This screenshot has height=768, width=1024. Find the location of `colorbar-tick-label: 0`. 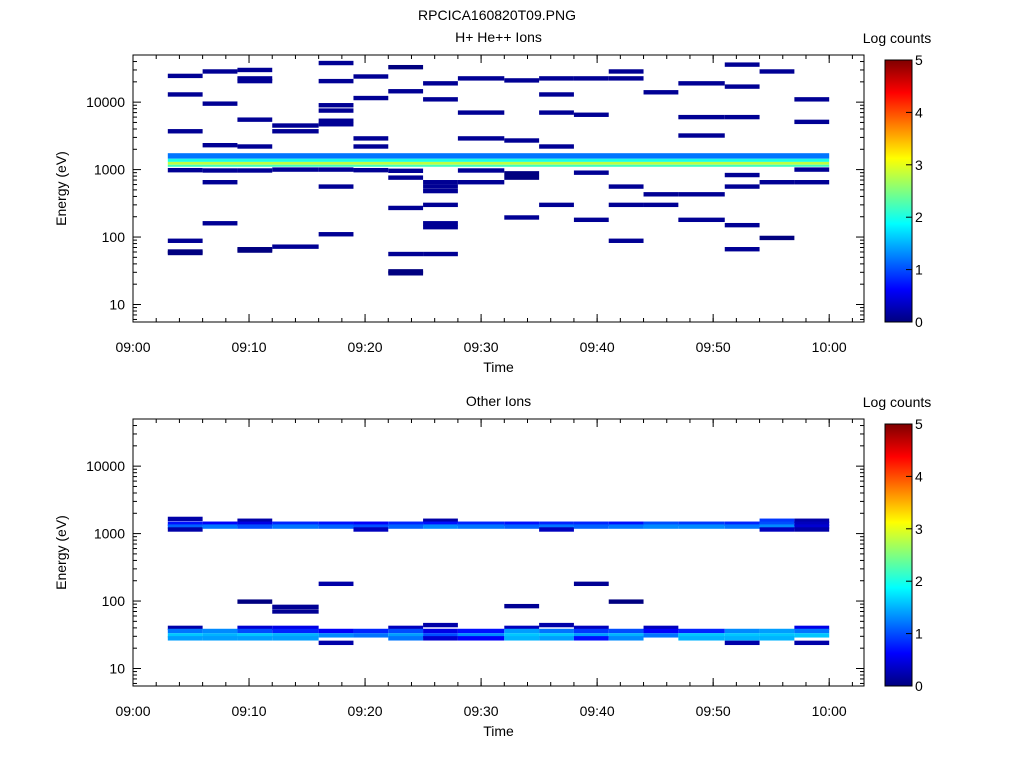

colorbar-tick-label: 0 is located at coordinates (919, 686).